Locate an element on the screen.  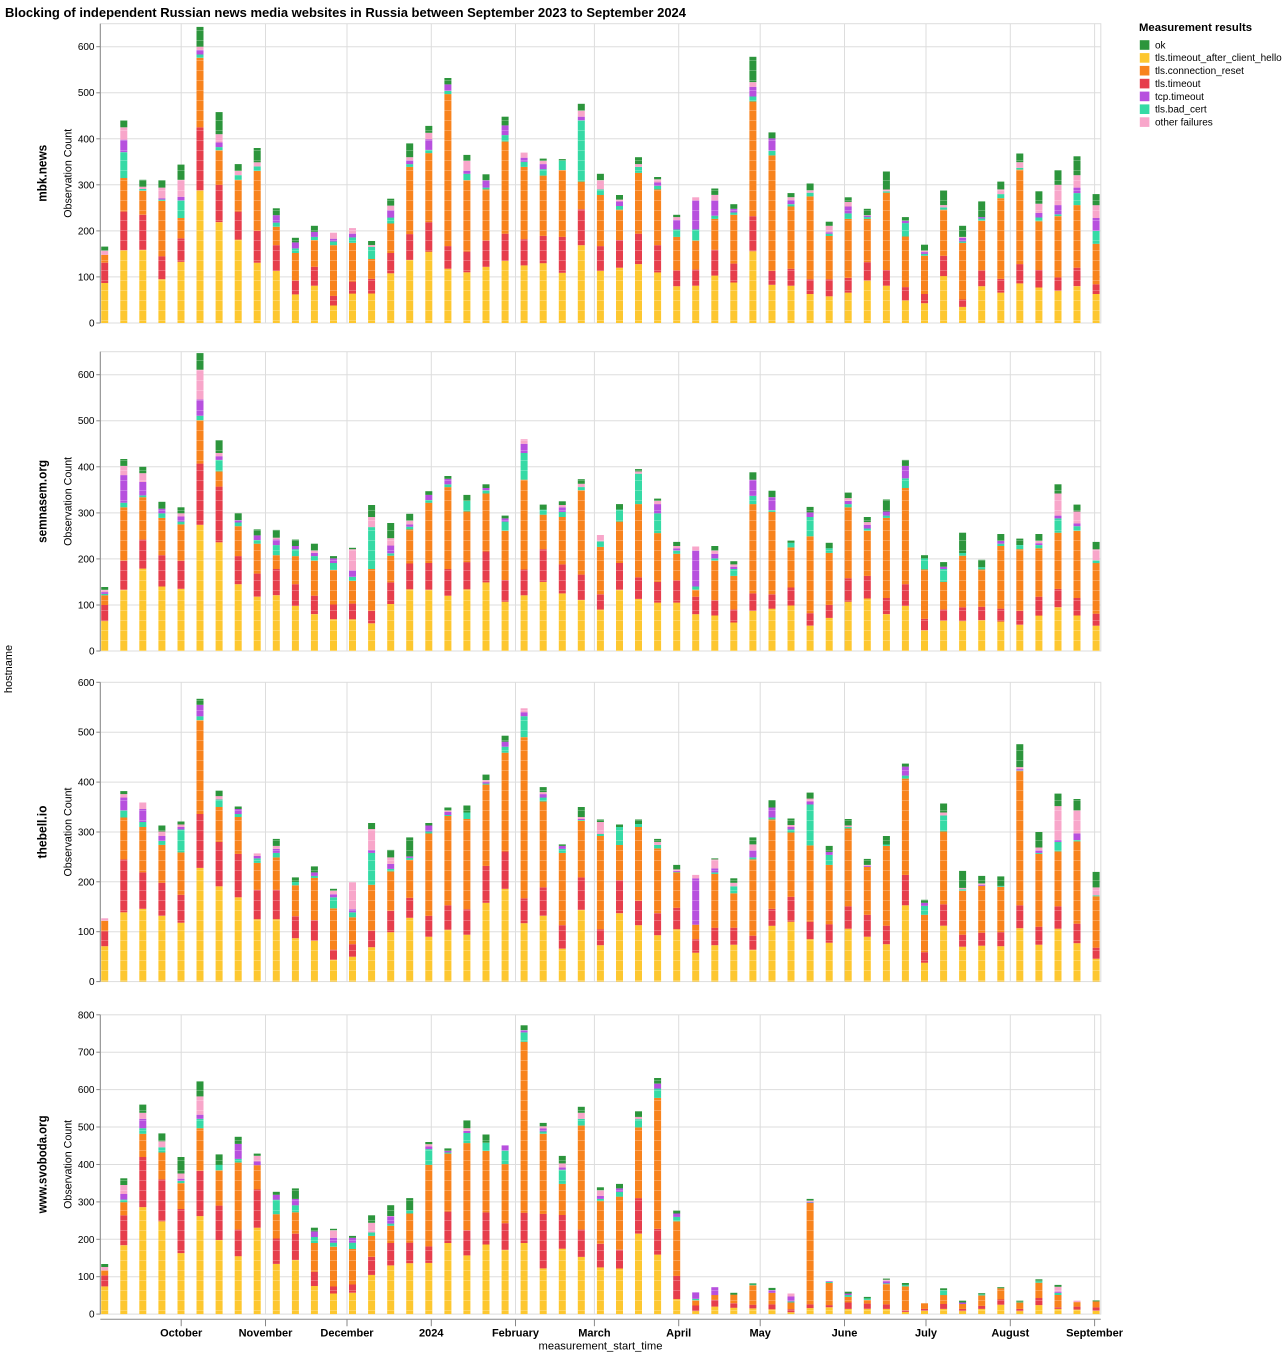
svg-text: semnasem.org is located at coordinates (43, 501).